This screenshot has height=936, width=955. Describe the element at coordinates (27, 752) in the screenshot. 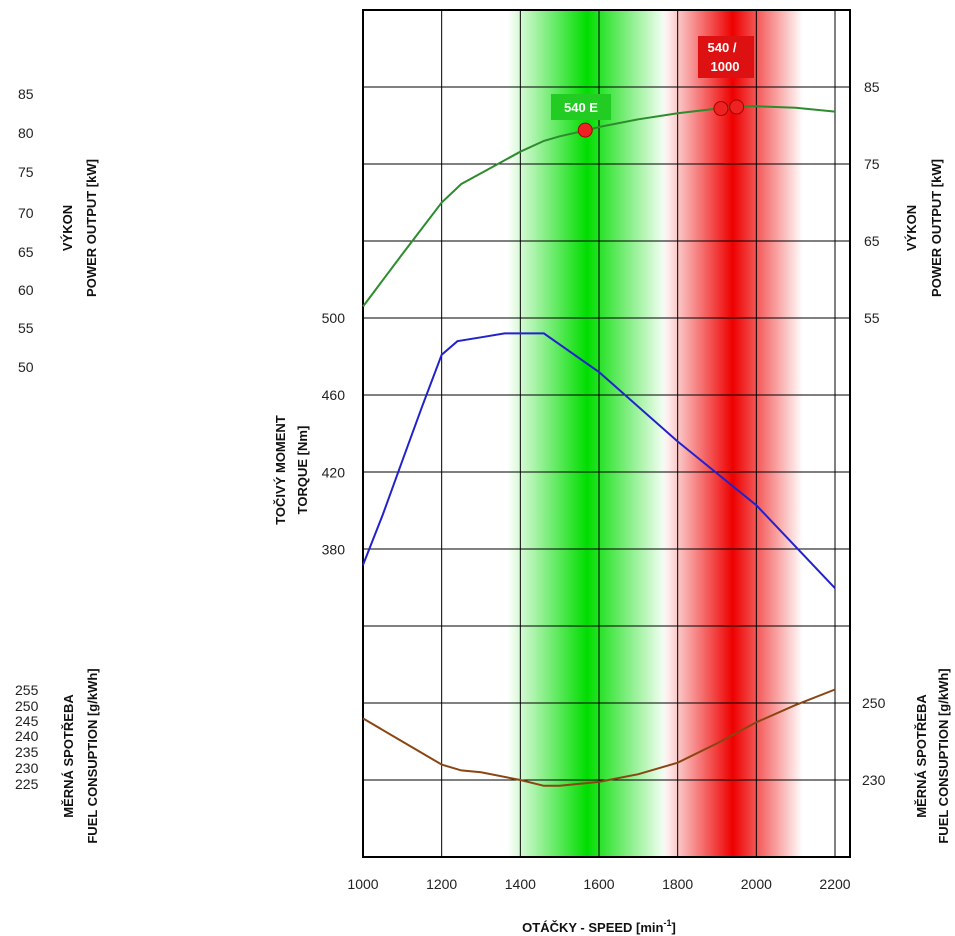

I see `fuel-left-tick: 235` at that location.